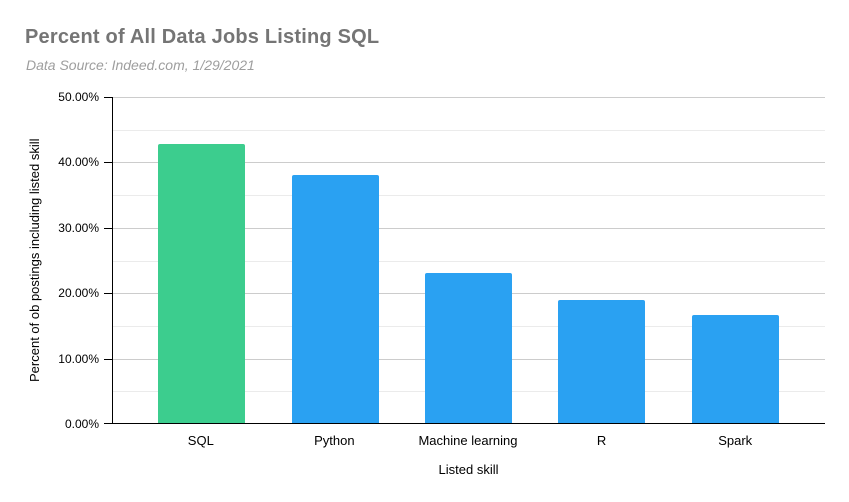  Describe the element at coordinates (78, 162) in the screenshot. I see `y-tick-label: 40.00%` at that location.